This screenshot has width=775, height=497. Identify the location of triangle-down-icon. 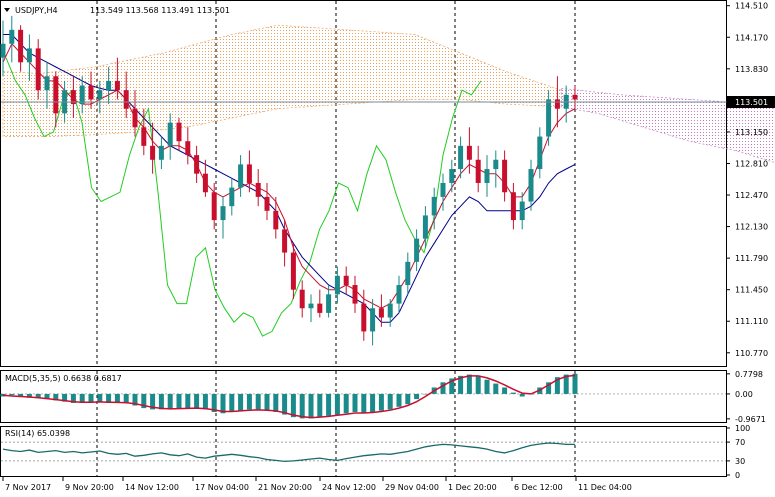
(7, 10).